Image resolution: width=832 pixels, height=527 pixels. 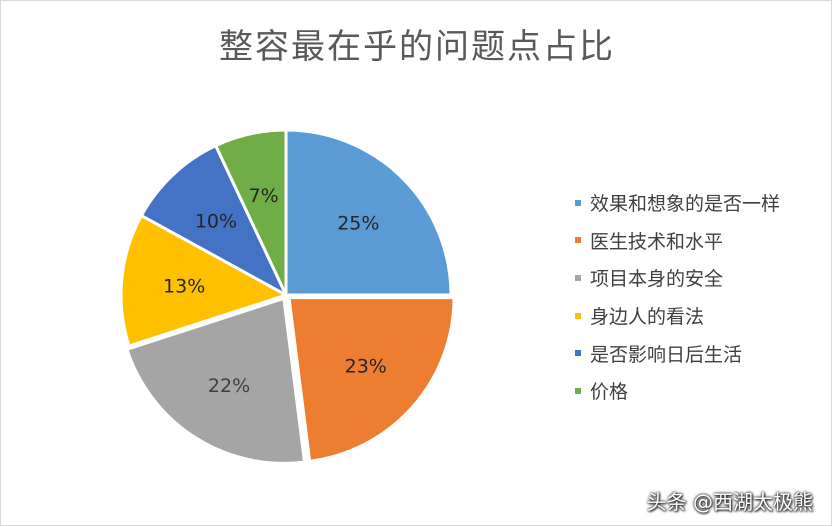 What do you see at coordinates (647, 317) in the screenshot?
I see `legend-label: 身边人的看法` at bounding box center [647, 317].